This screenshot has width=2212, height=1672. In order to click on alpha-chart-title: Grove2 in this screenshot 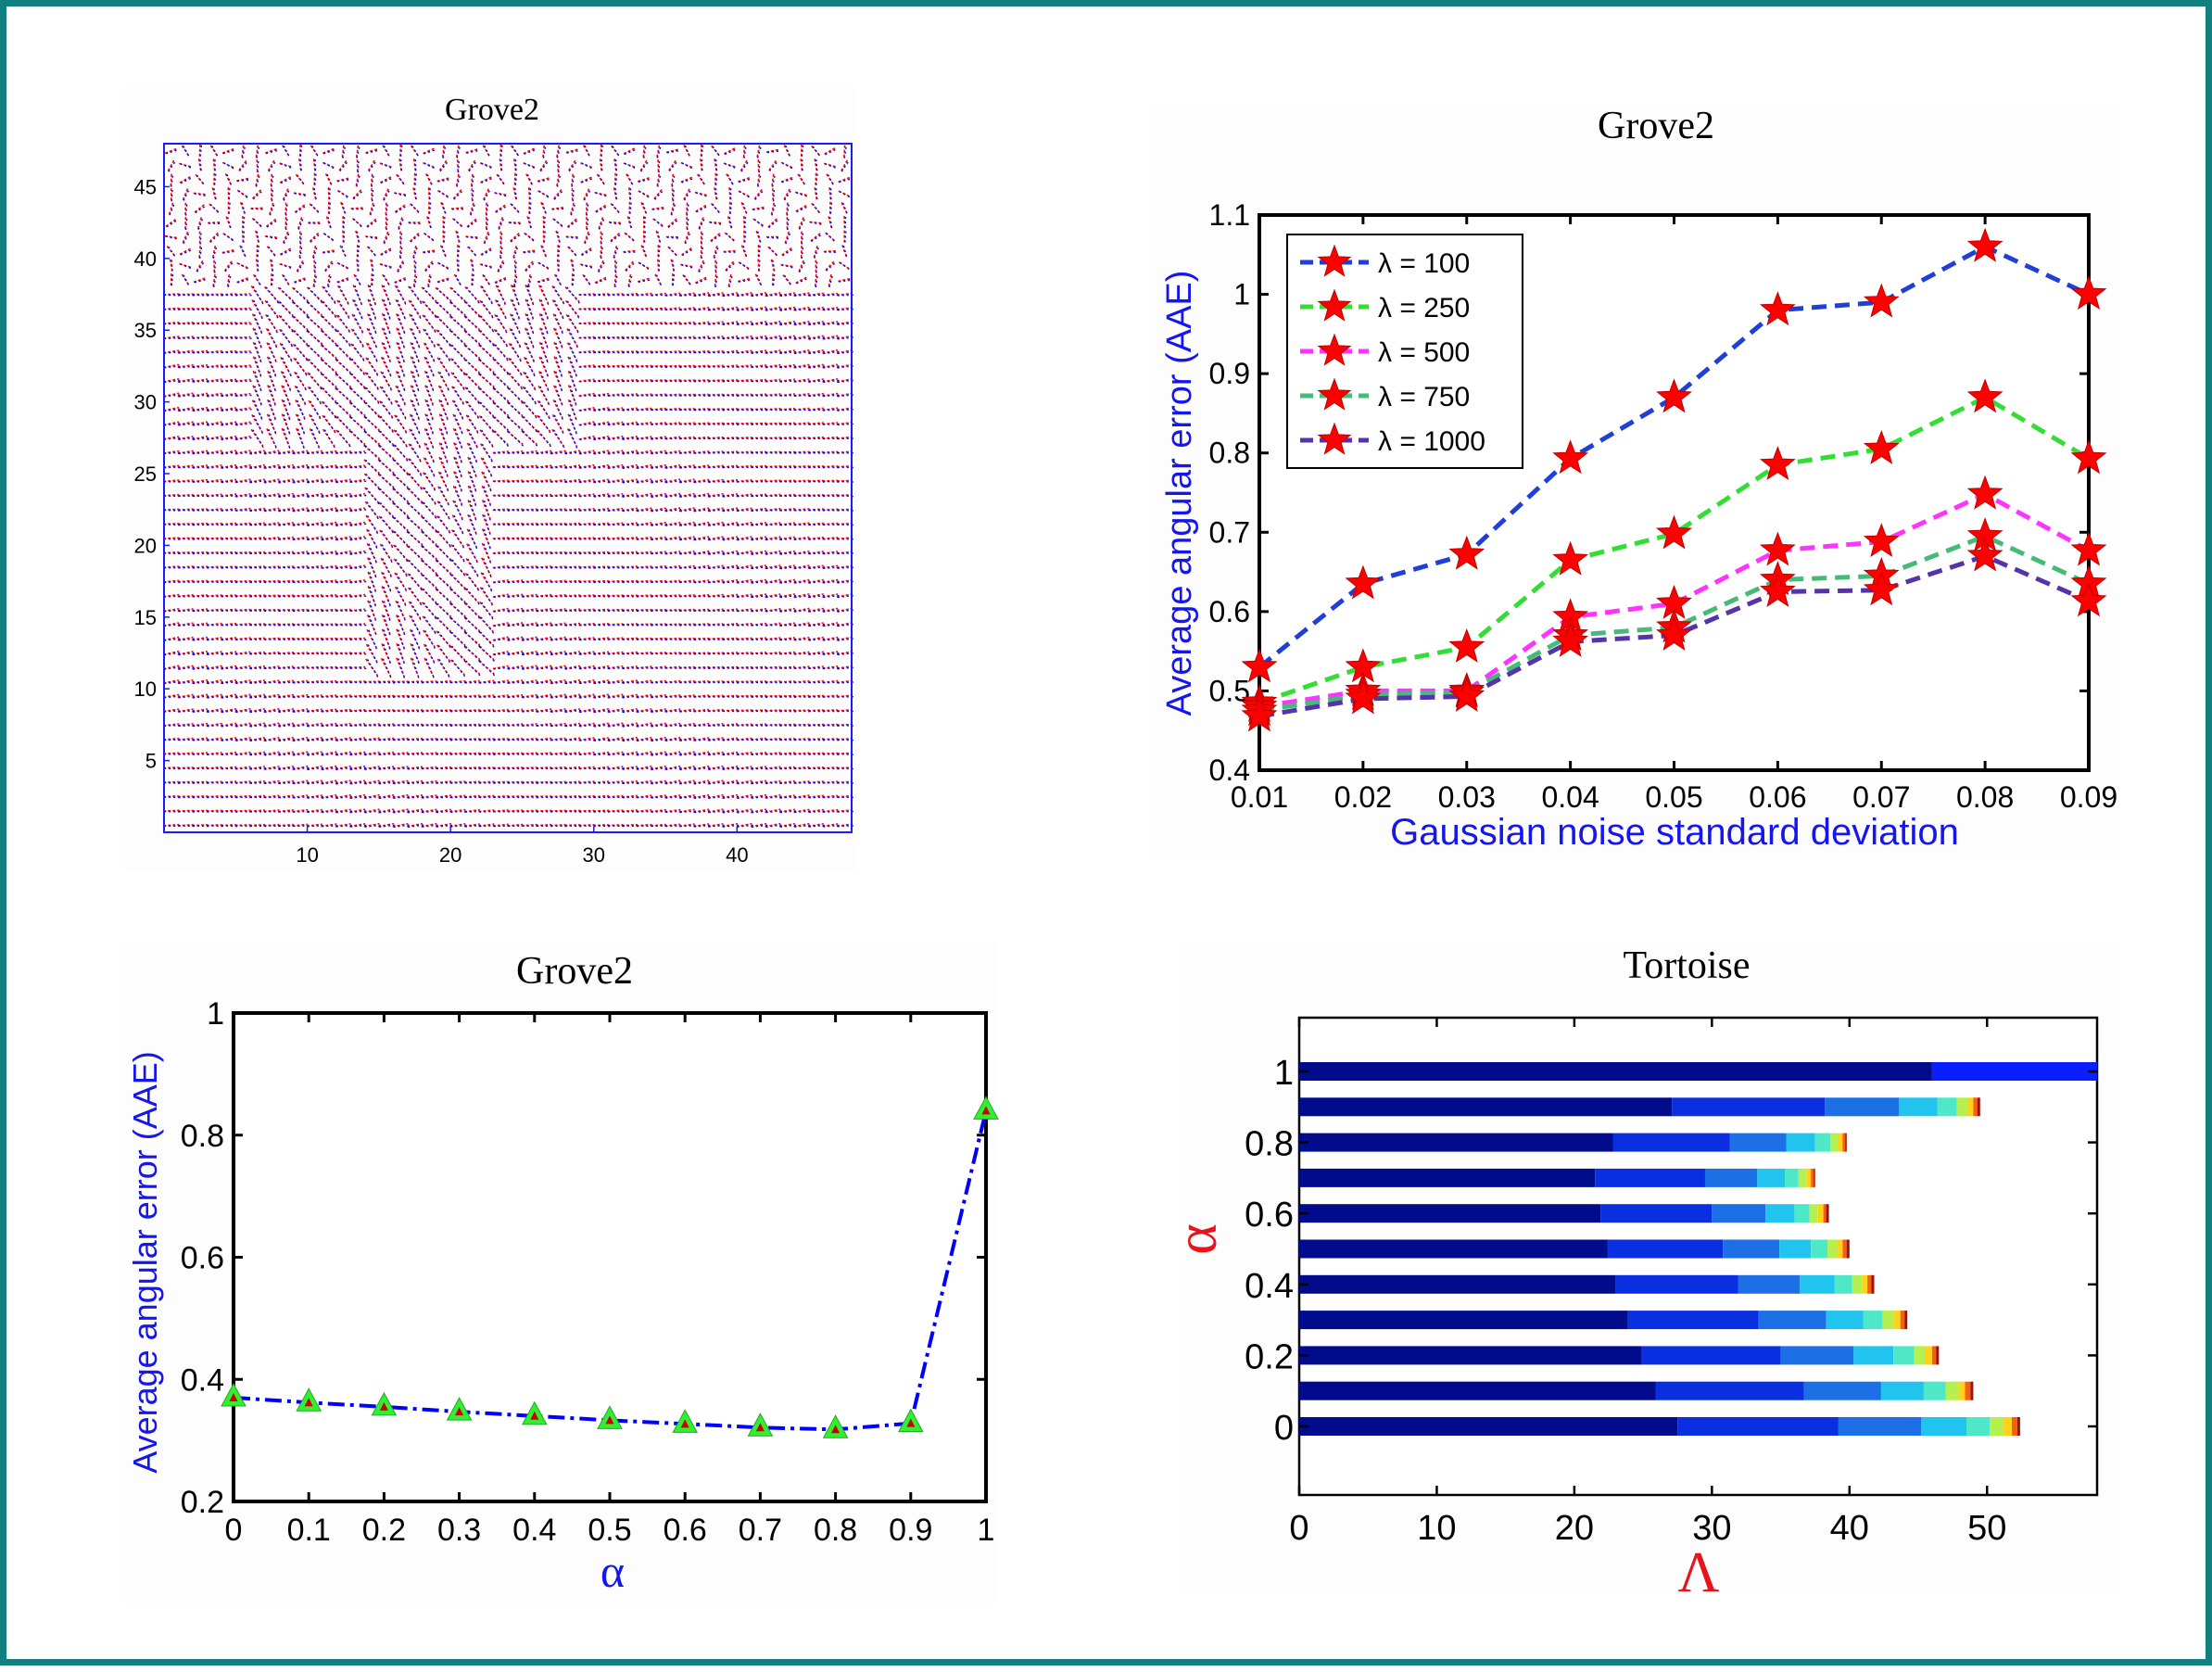, I will do `click(574, 972)`.